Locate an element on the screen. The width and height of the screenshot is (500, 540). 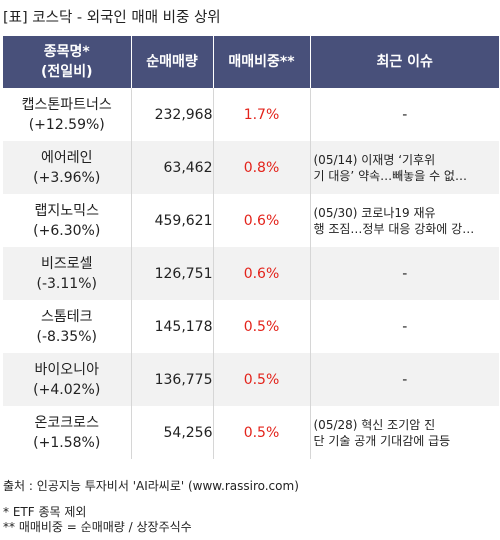
stock-change: (-8.35%) is located at coordinates (66, 336).